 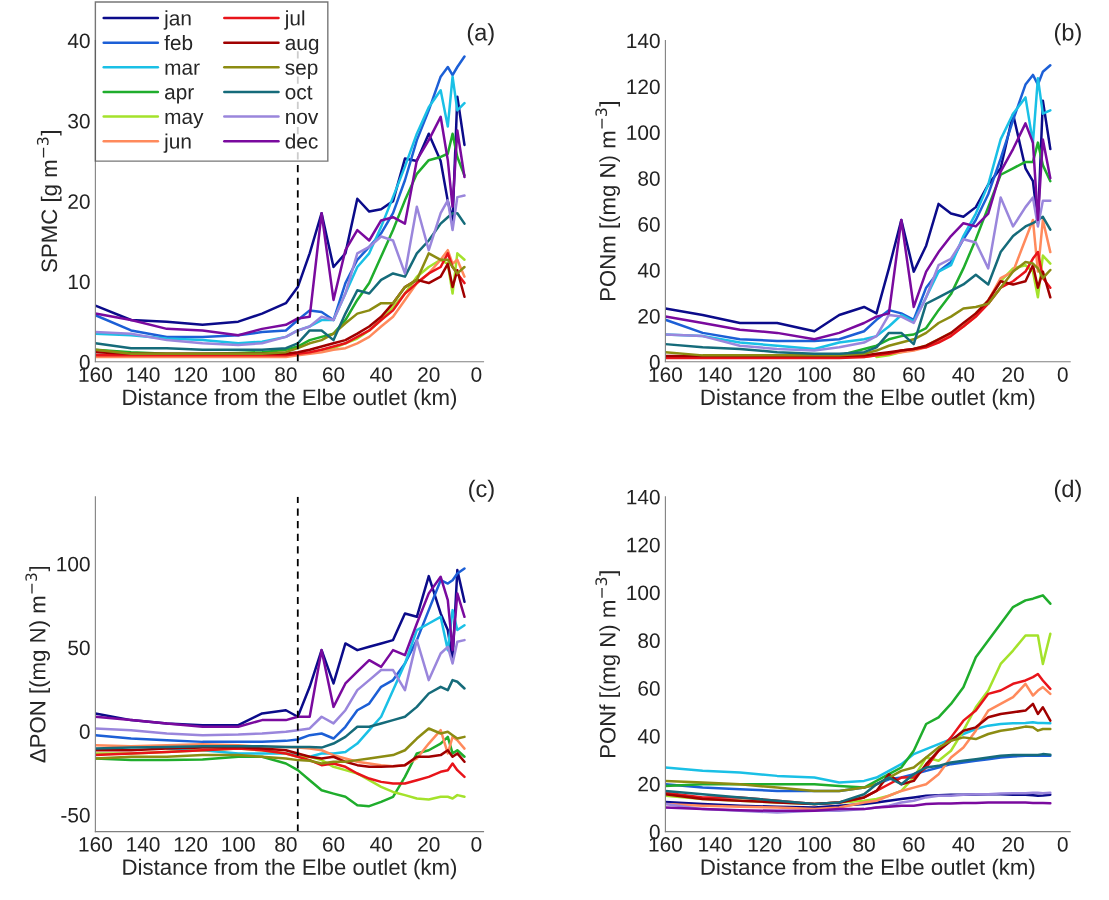 What do you see at coordinates (294, 20) in the screenshot?
I see `legend-label: jul` at bounding box center [294, 20].